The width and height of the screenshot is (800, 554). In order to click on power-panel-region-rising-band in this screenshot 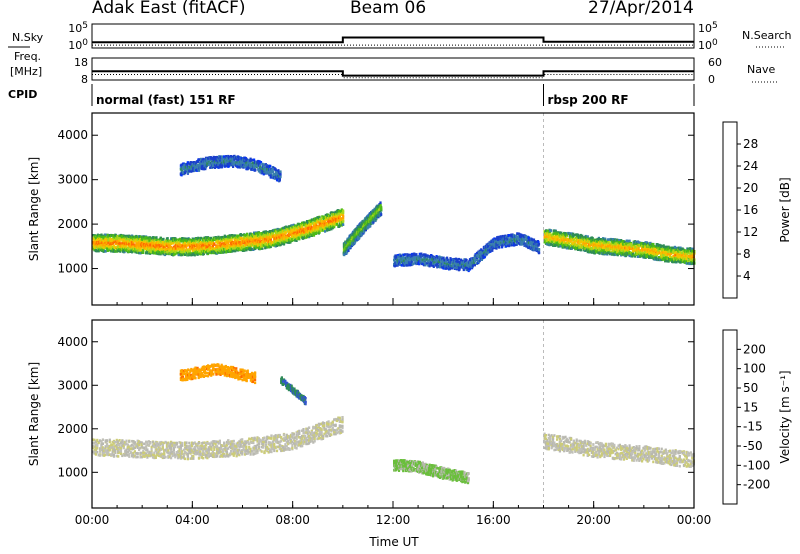, I will do `click(362, 229)`.